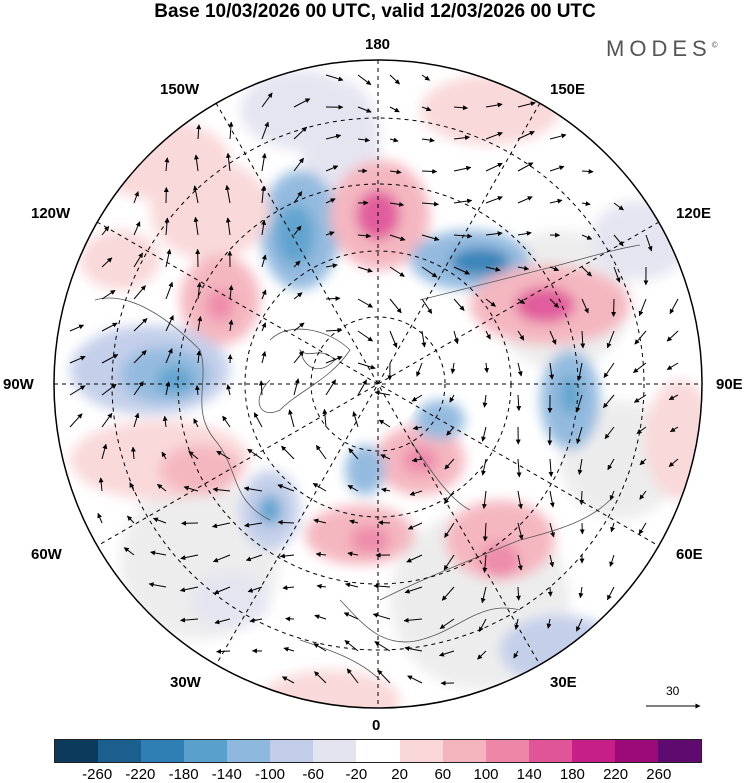 The image size is (750, 783). What do you see at coordinates (180, 89) in the screenshot?
I see `lon-label-150w: 150W` at bounding box center [180, 89].